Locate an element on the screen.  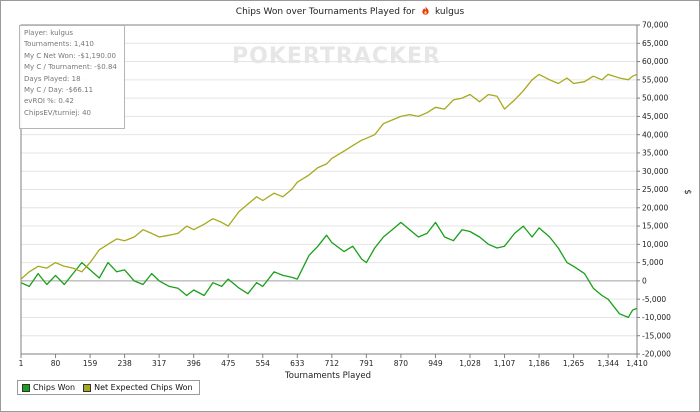
stats-row: Player: kulgus is located at coordinates (48, 33).